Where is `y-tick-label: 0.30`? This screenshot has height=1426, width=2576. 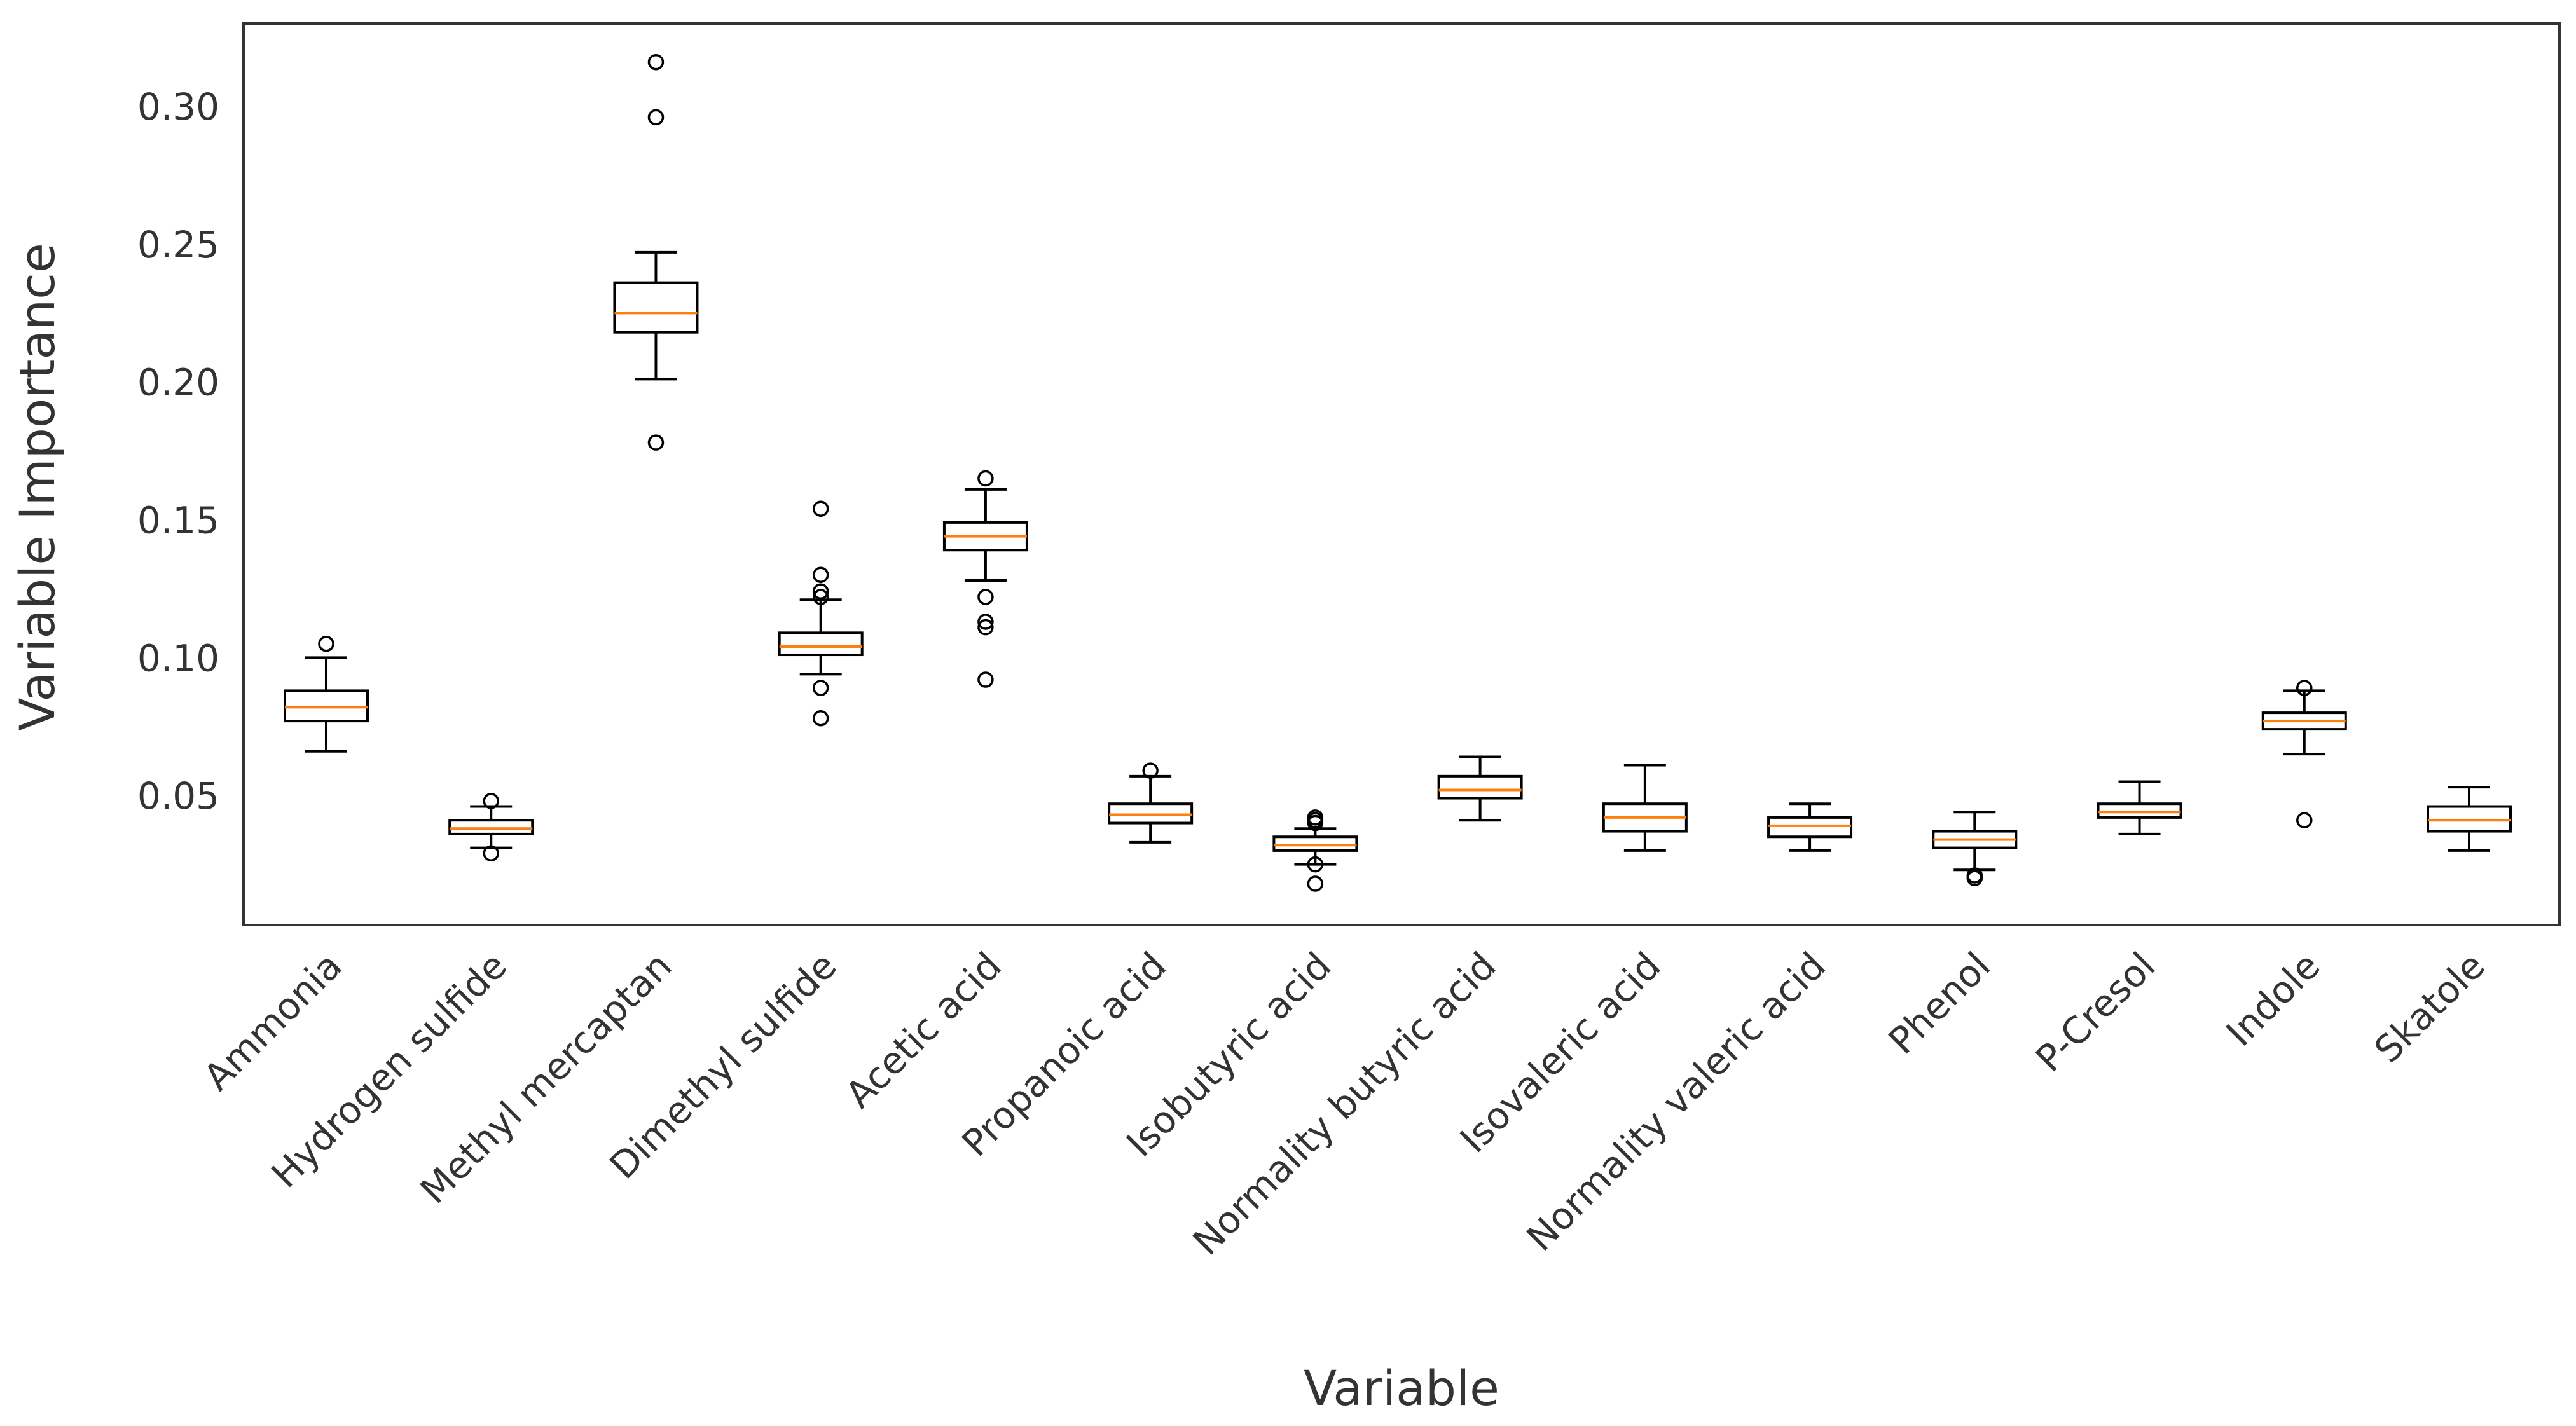
y-tick-label: 0.30 is located at coordinates (178, 107).